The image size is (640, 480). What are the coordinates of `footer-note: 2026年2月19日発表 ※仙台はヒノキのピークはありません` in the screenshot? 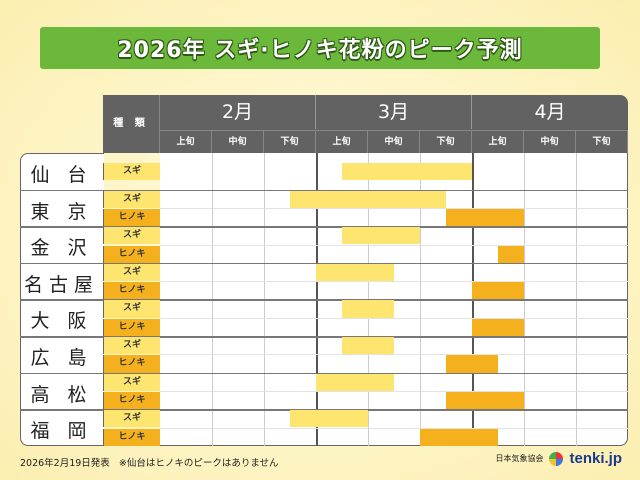 It's located at (149, 462).